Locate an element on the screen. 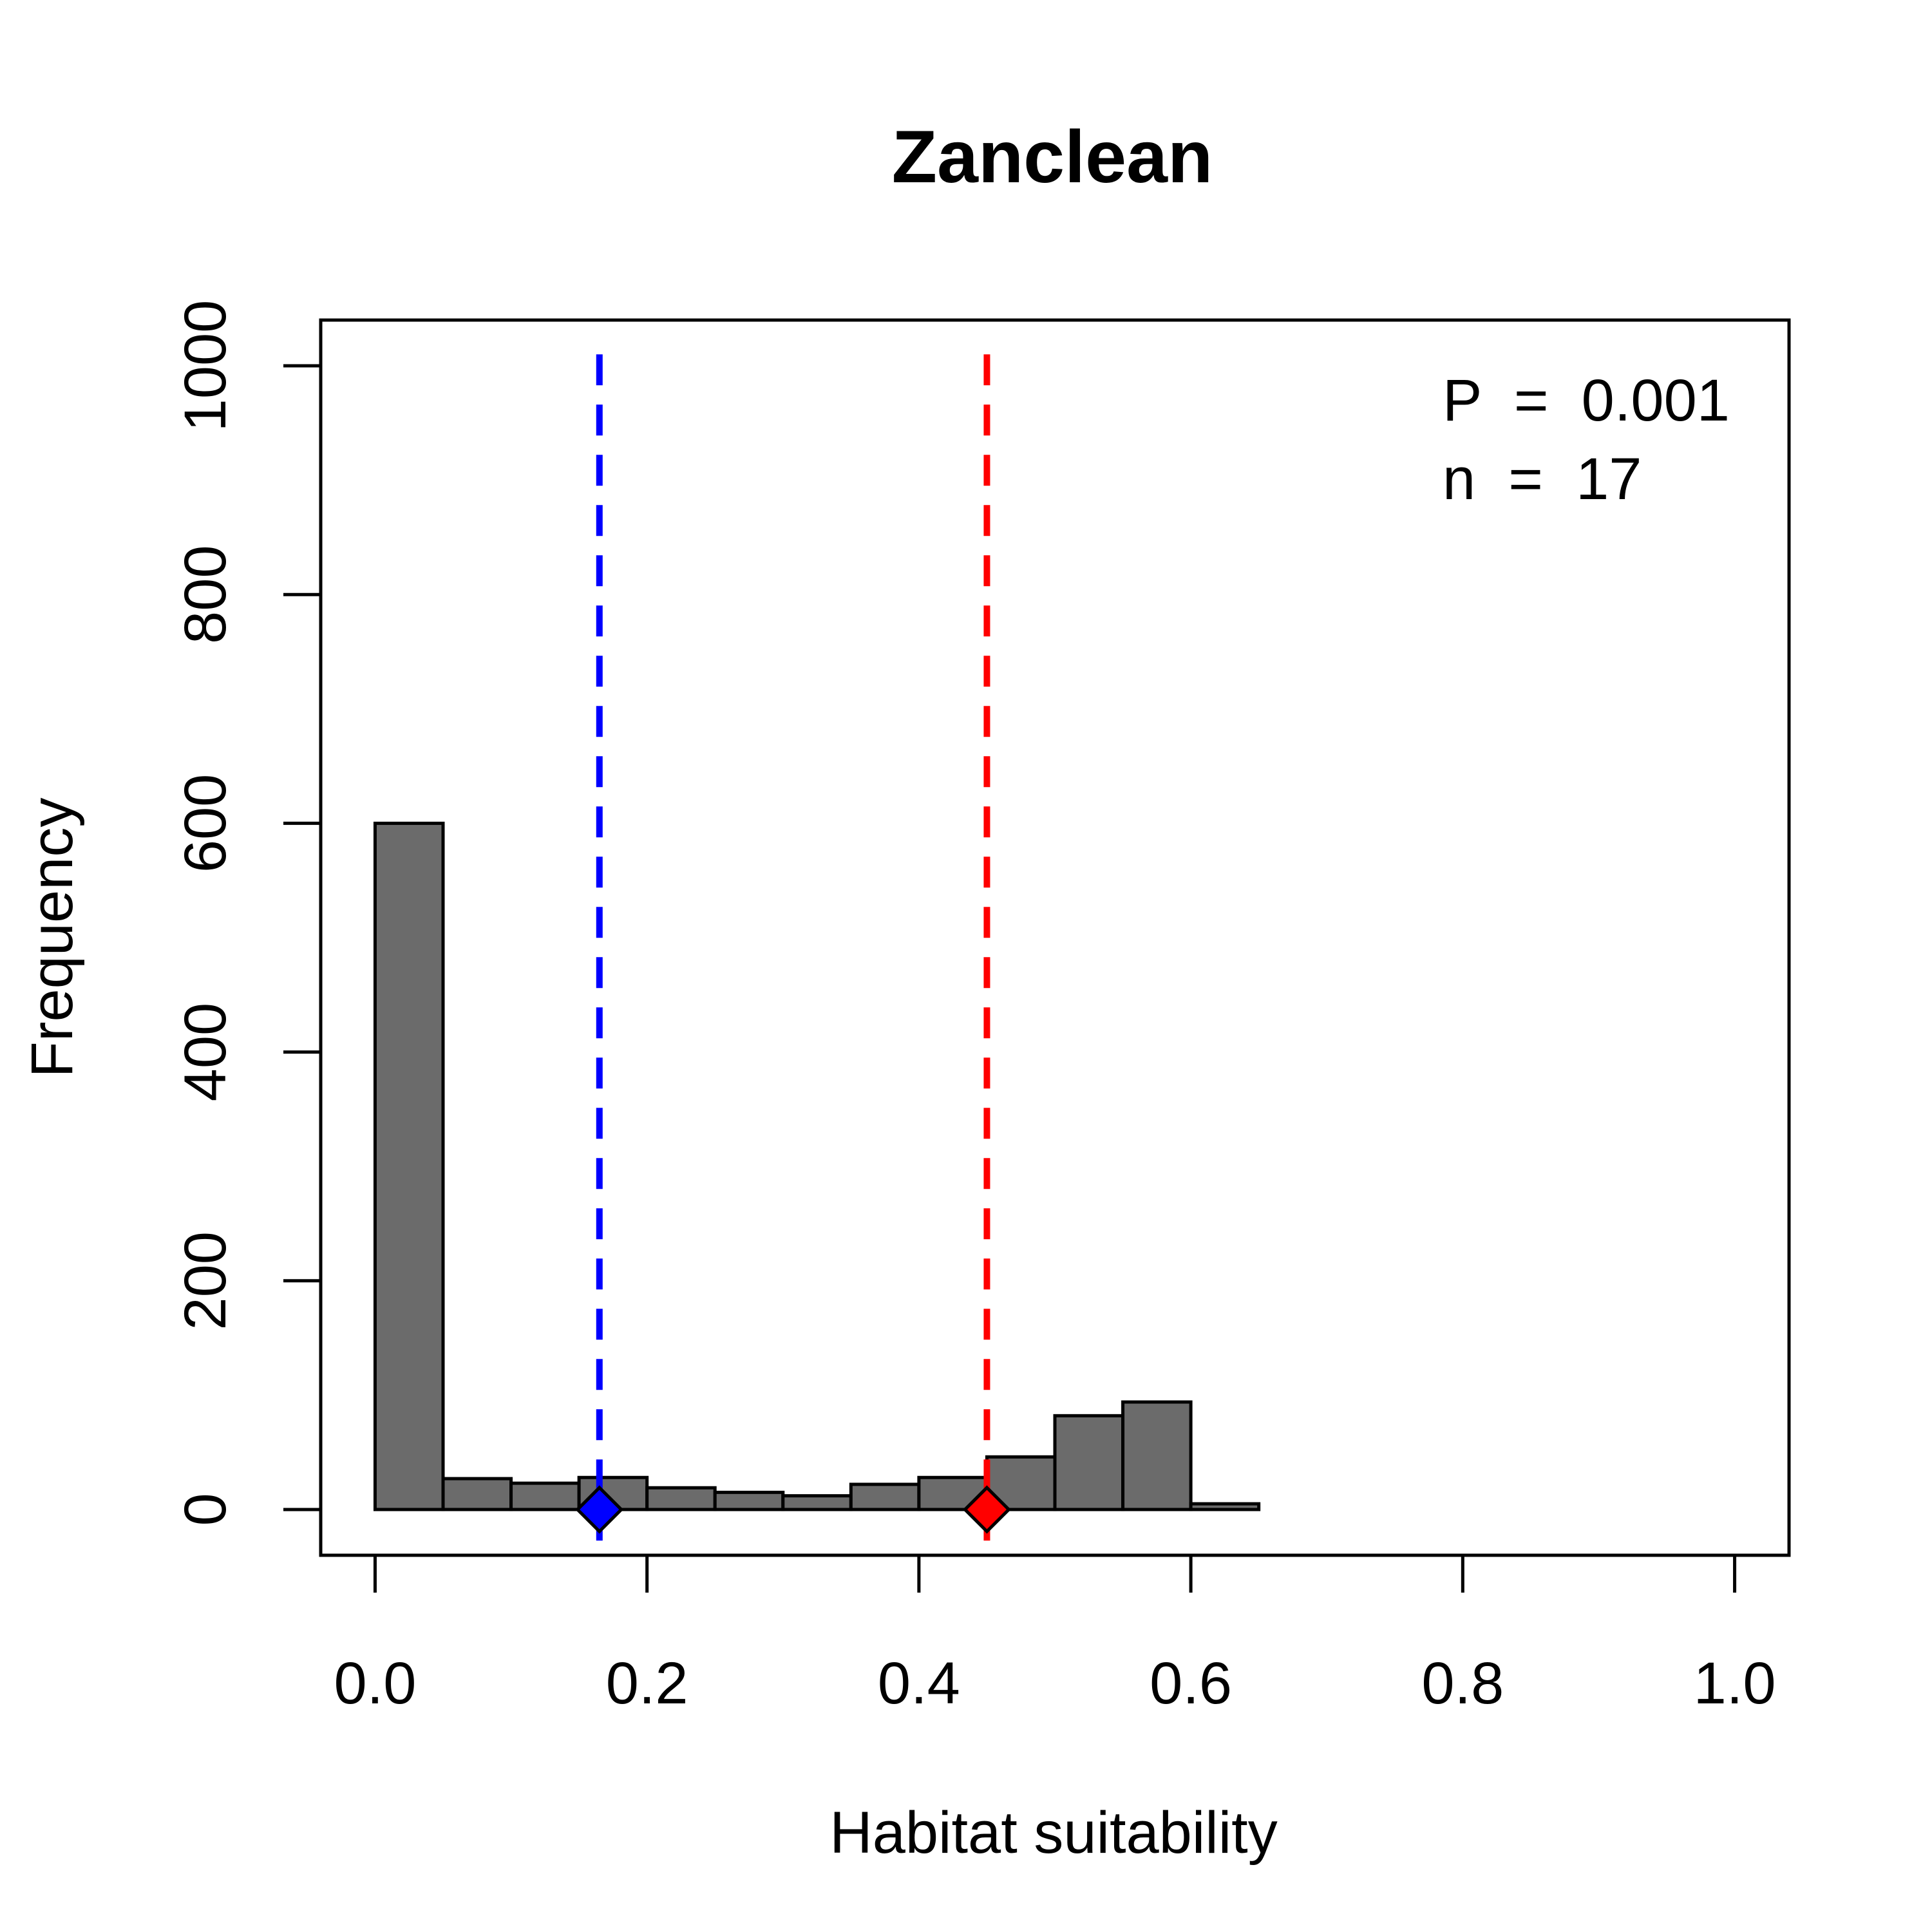  chart-title: Zanclean is located at coordinates (1052, 157).